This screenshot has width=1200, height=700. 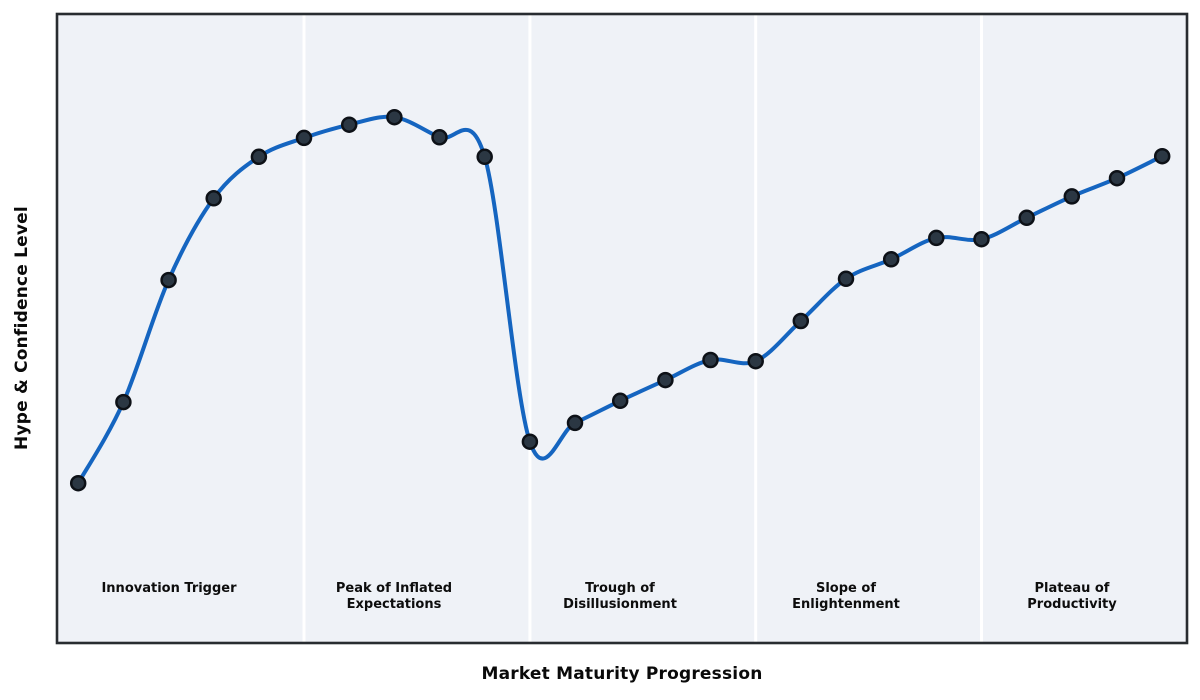 I want to click on phase-label-peak-of-inflated-expectations: Peak of Inflated Expectations, so click(x=394, y=596).